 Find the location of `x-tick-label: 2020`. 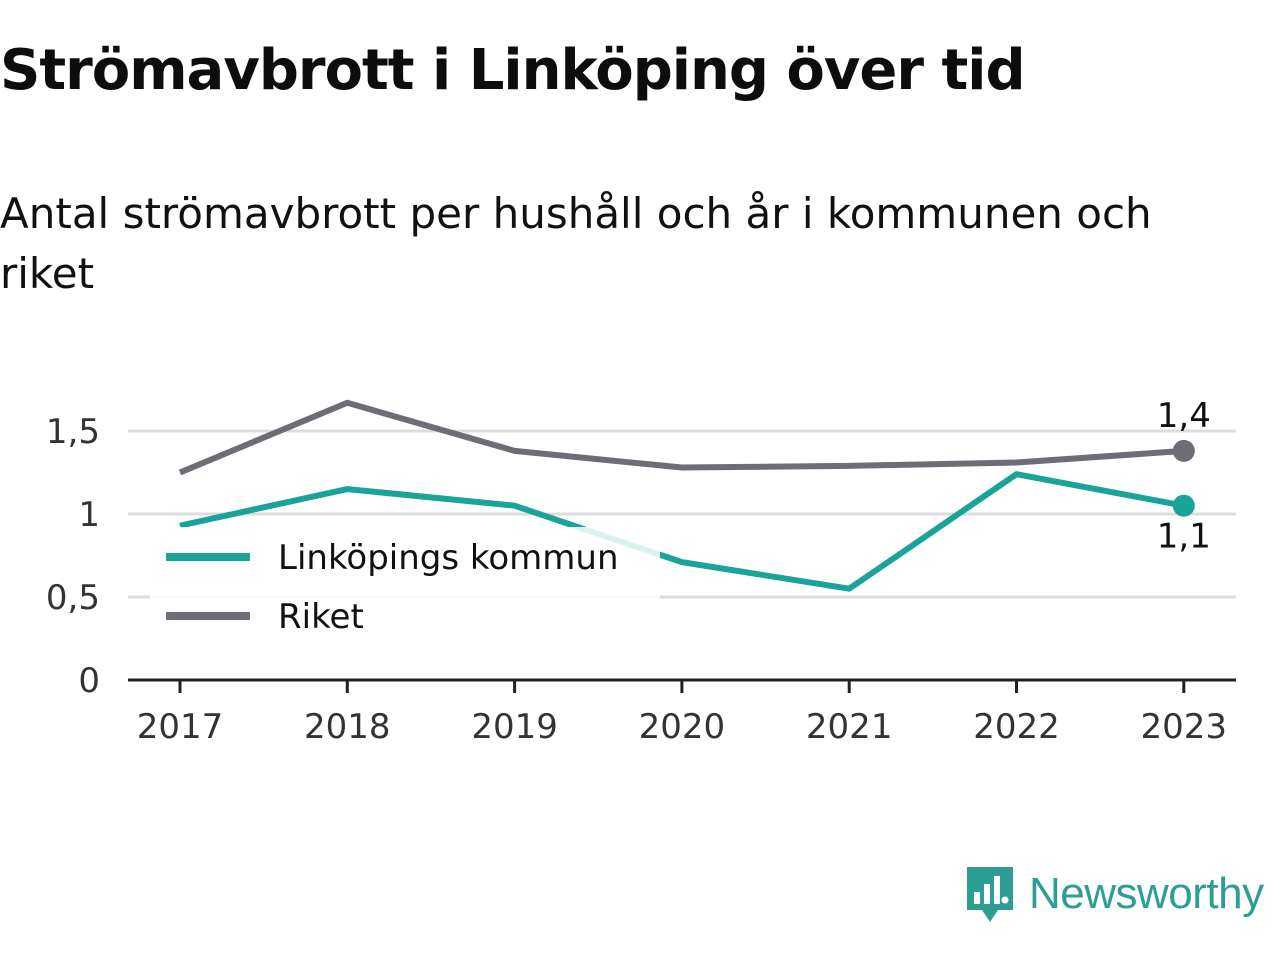

x-tick-label: 2020 is located at coordinates (682, 727).